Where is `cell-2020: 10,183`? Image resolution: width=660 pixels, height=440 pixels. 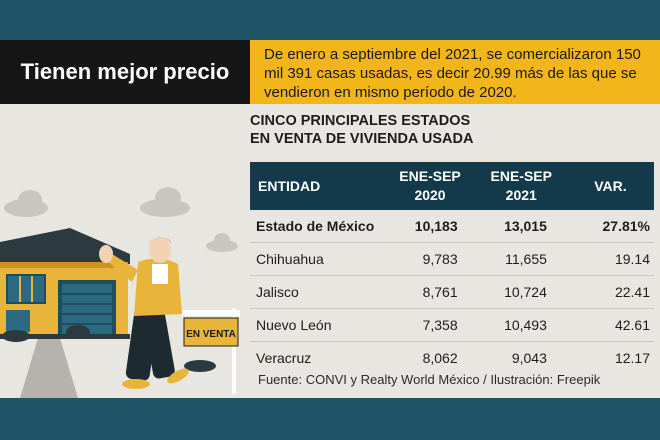
cell-2020: 10,183 is located at coordinates (436, 226).